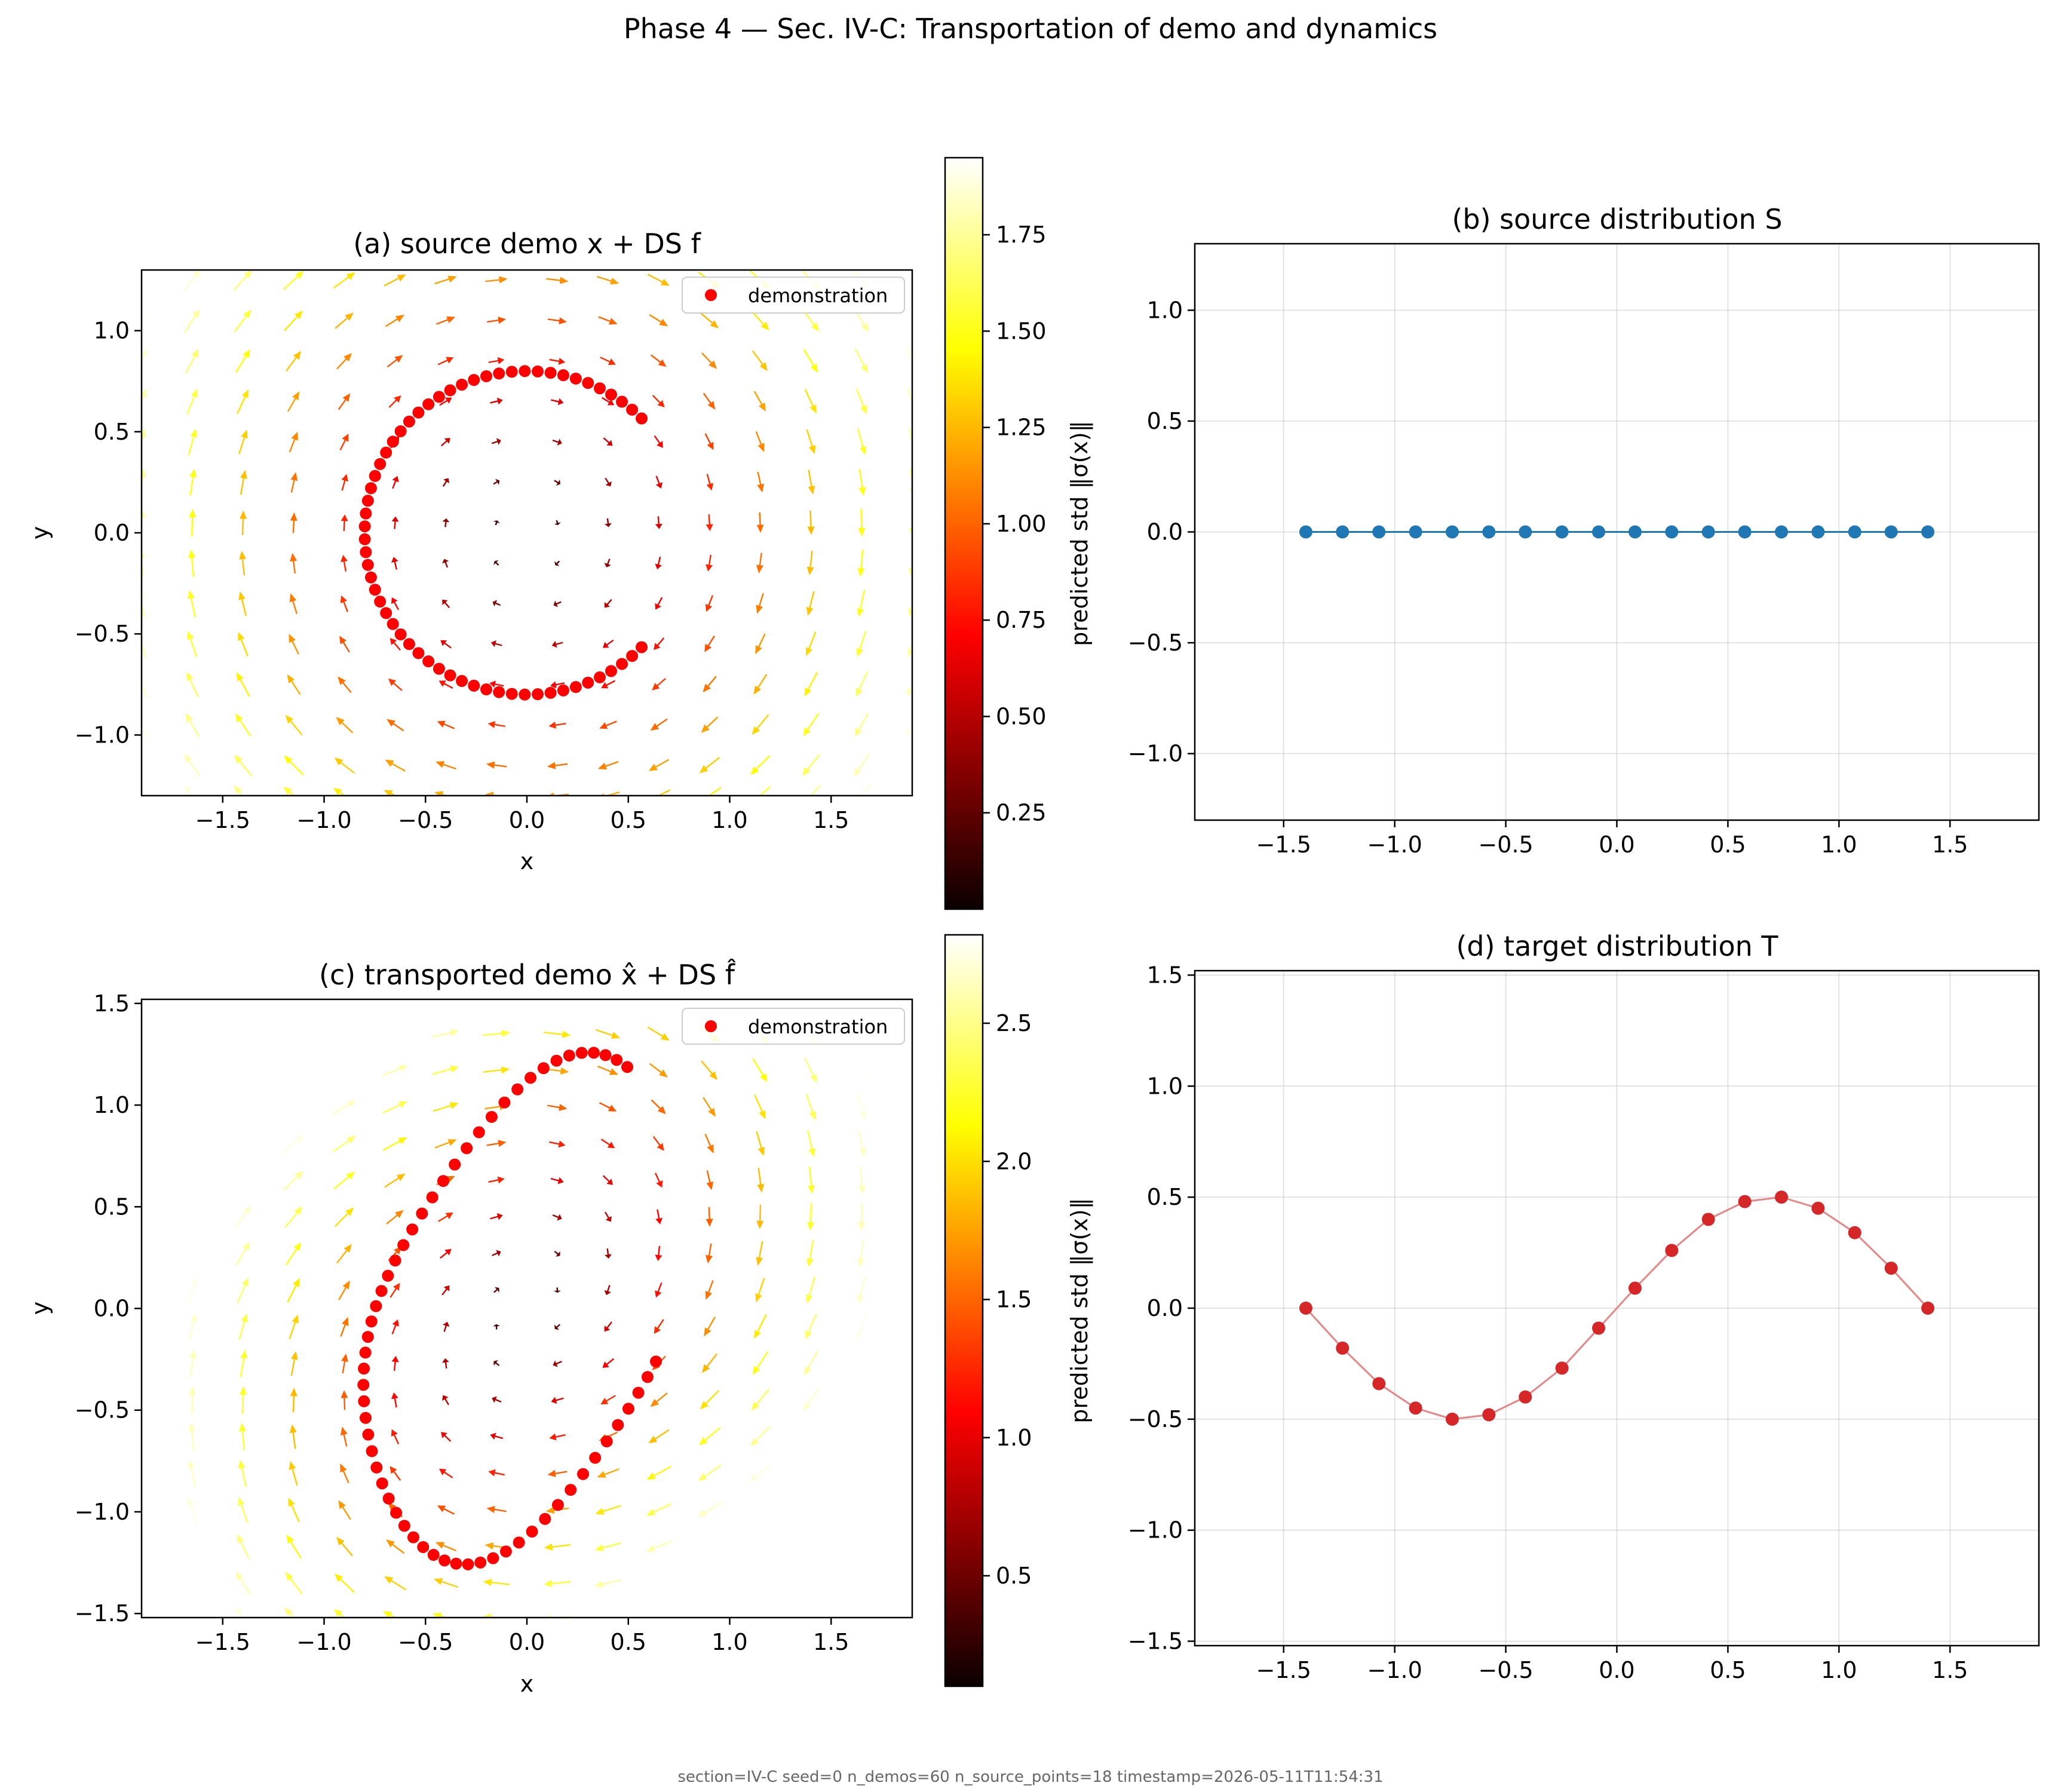 This screenshot has height=1792, width=2061. What do you see at coordinates (102, 735) in the screenshot?
I see `y-tick-label: −1.0` at bounding box center [102, 735].